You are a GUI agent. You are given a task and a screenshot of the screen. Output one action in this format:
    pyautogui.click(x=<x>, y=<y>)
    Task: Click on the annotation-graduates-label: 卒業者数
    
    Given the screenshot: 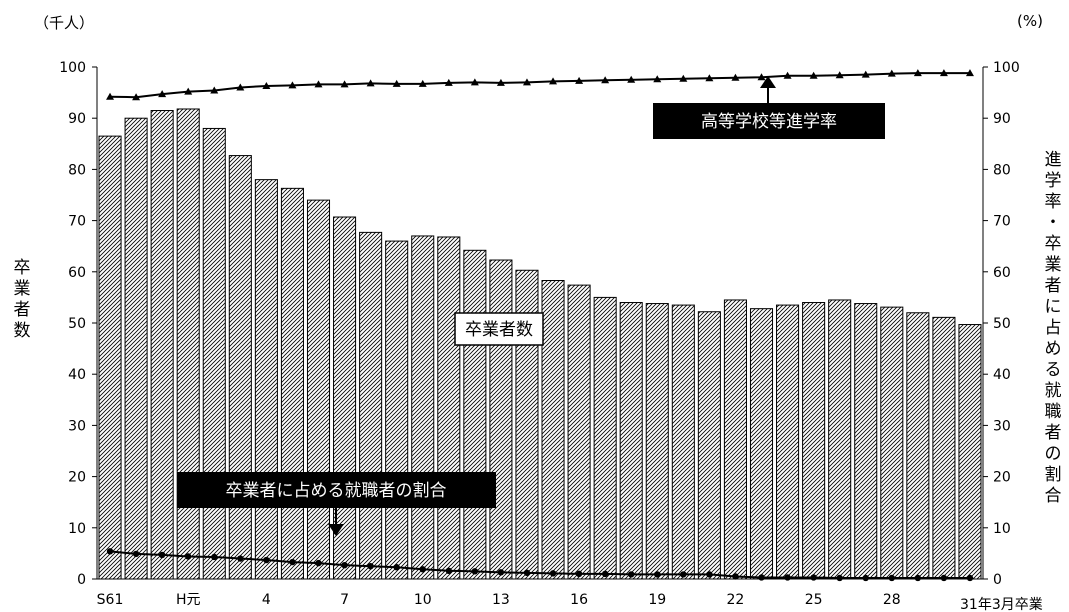 What is the action you would take?
    pyautogui.click(x=499, y=330)
    